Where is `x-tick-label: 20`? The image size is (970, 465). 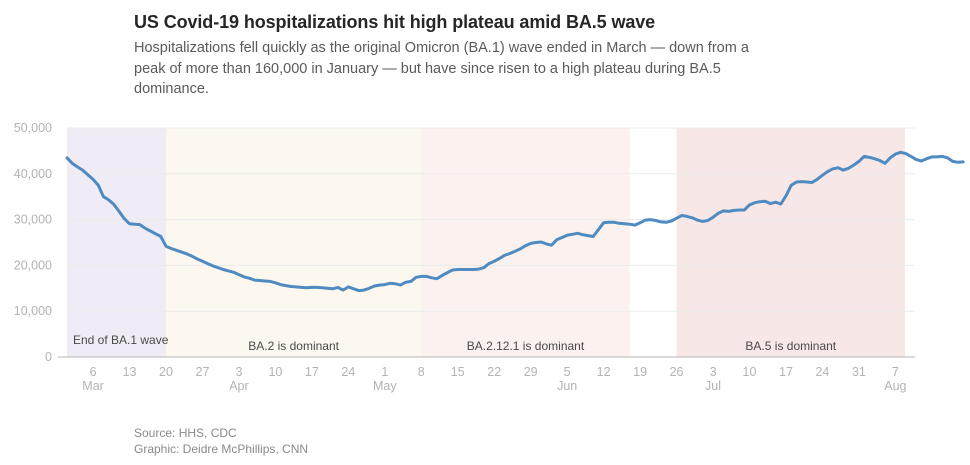 x-tick-label: 20 is located at coordinates (166, 372).